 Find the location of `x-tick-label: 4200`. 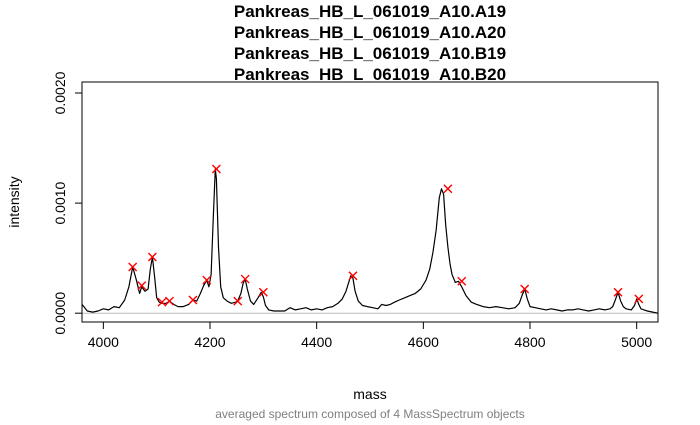

x-tick-label: 4200 is located at coordinates (209, 342).